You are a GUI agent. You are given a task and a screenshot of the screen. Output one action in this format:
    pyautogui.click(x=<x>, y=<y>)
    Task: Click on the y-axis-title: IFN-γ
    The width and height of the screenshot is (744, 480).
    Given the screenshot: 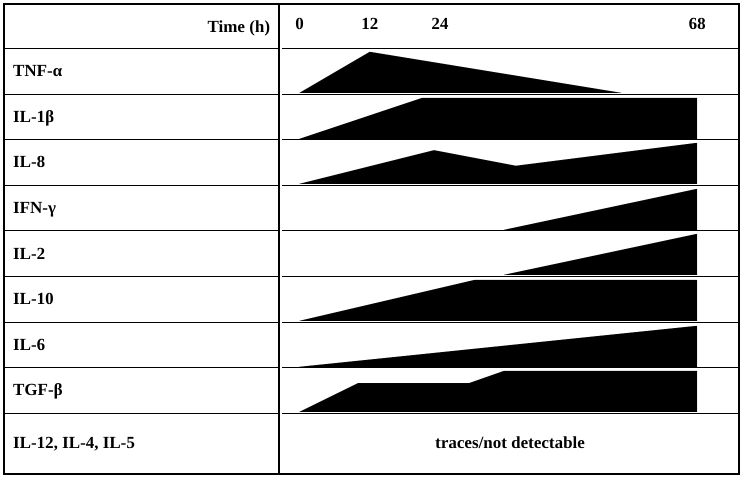 What is the action you would take?
    pyautogui.click(x=142, y=207)
    